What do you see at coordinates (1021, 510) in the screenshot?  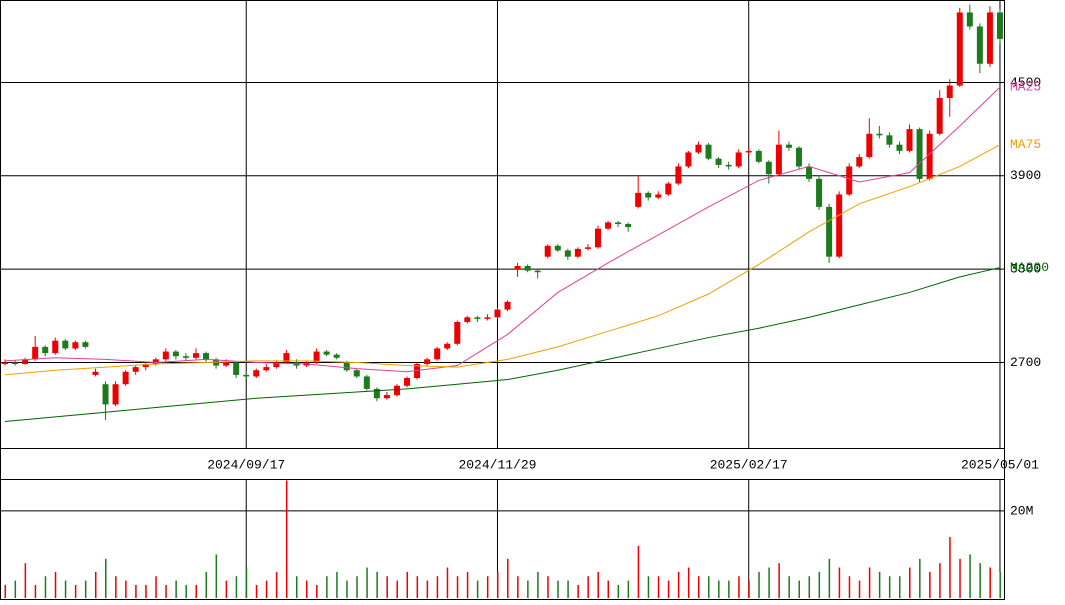 I see `volume-tick-label: 20M` at bounding box center [1021, 510].